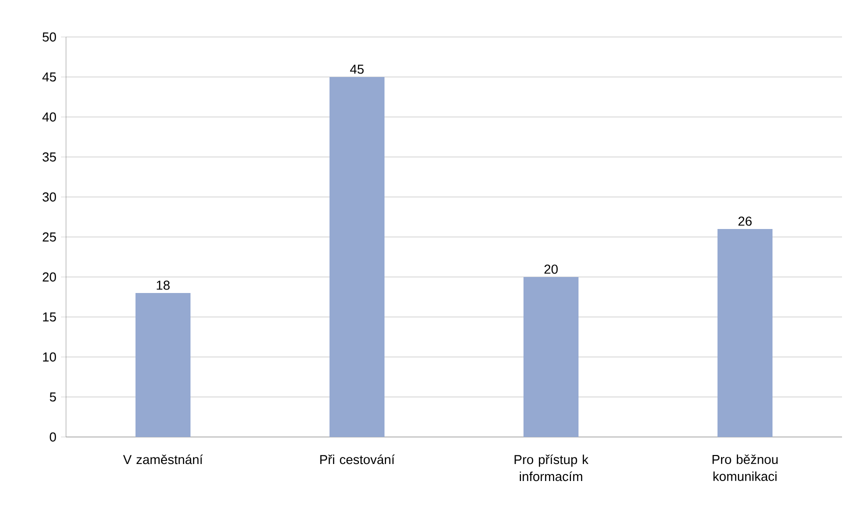 This screenshot has width=858, height=519. I want to click on y-tick-label: 45, so click(49, 77).